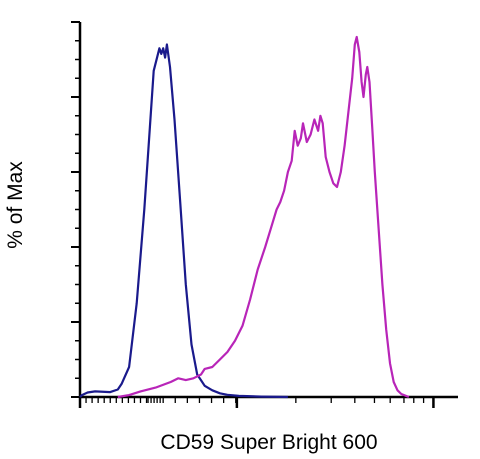  I want to click on x-axis-label: CD59 Super Bright 600, so click(268, 442).